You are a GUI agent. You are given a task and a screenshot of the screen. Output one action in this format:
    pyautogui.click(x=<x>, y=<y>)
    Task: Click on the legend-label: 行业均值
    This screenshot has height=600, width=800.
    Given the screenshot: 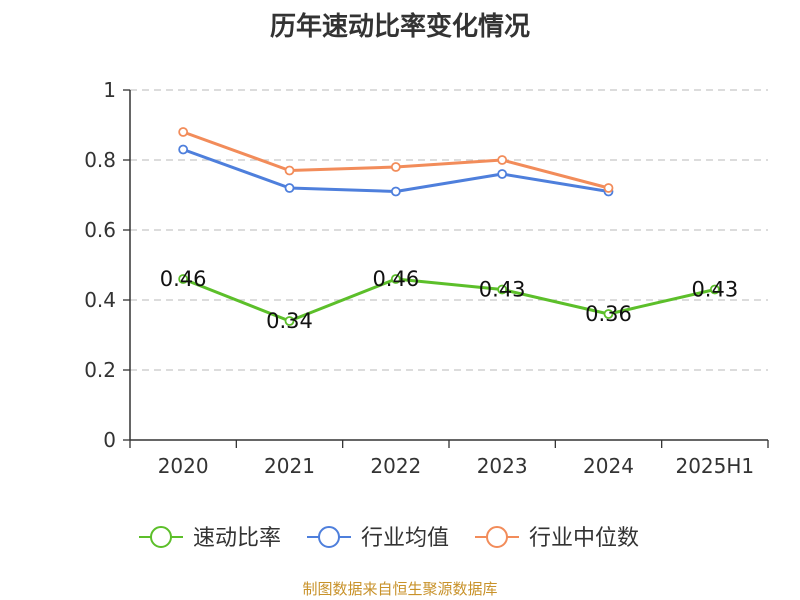 What is the action you would take?
    pyautogui.click(x=405, y=538)
    